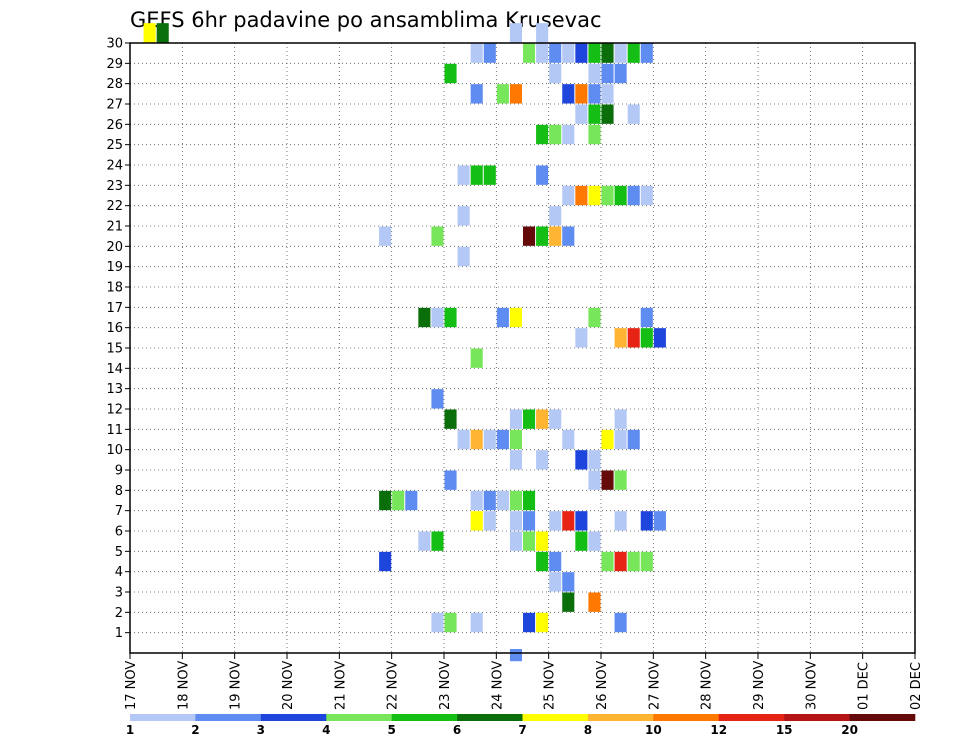 The image size is (960, 742). Describe the element at coordinates (114, 44) in the screenshot. I see `y-tick-label: 30` at that location.